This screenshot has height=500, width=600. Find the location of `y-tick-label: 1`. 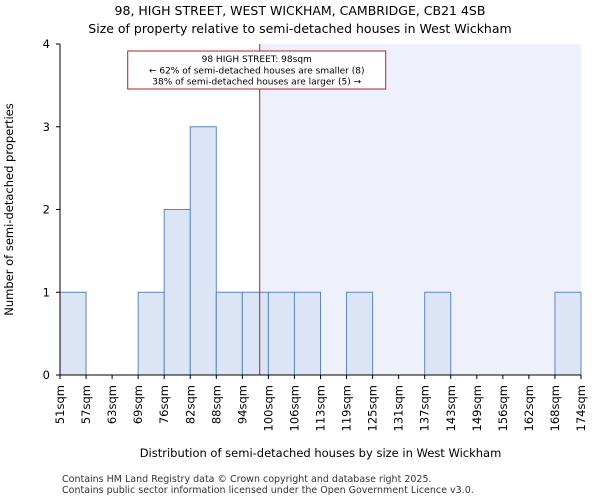

y-tick-label: 1 is located at coordinates (46, 292).